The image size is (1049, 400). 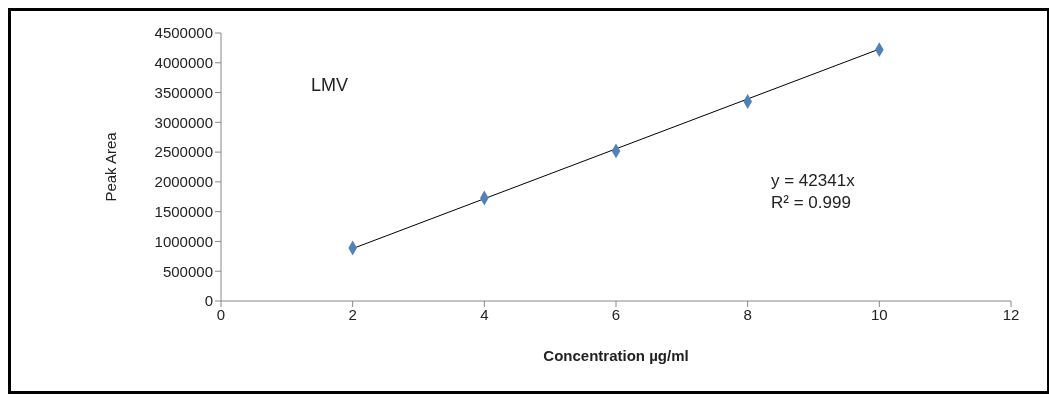 What do you see at coordinates (221, 314) in the screenshot?
I see `x-tick-label: 0` at bounding box center [221, 314].